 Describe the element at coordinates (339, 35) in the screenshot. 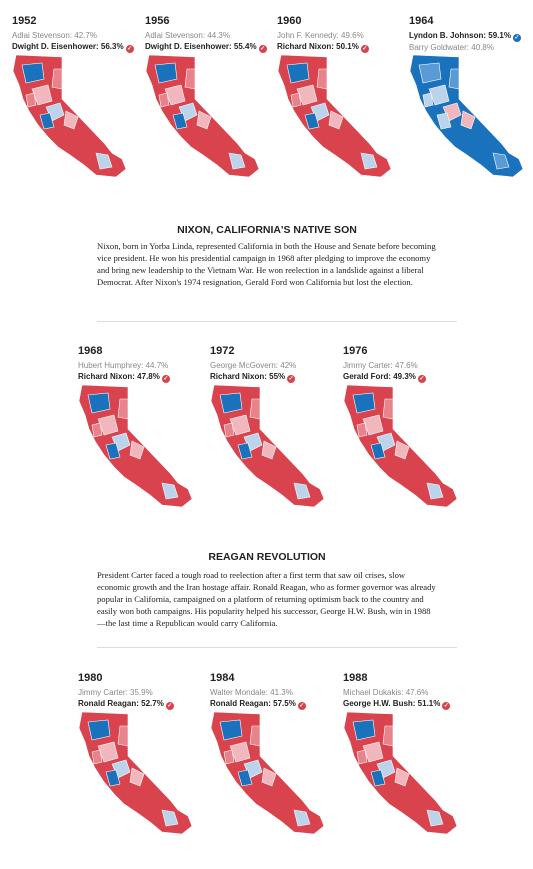

I see `loser-line: John F. Kennedy: 49.6%` at that location.